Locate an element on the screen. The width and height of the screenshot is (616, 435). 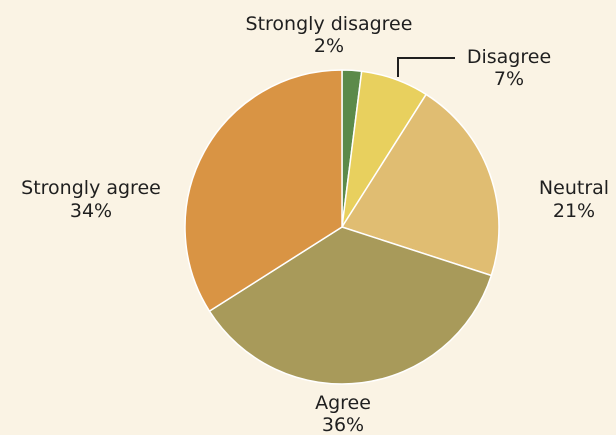
slice-label-strongly-agree-name: Strongly agree is located at coordinates (91, 188).